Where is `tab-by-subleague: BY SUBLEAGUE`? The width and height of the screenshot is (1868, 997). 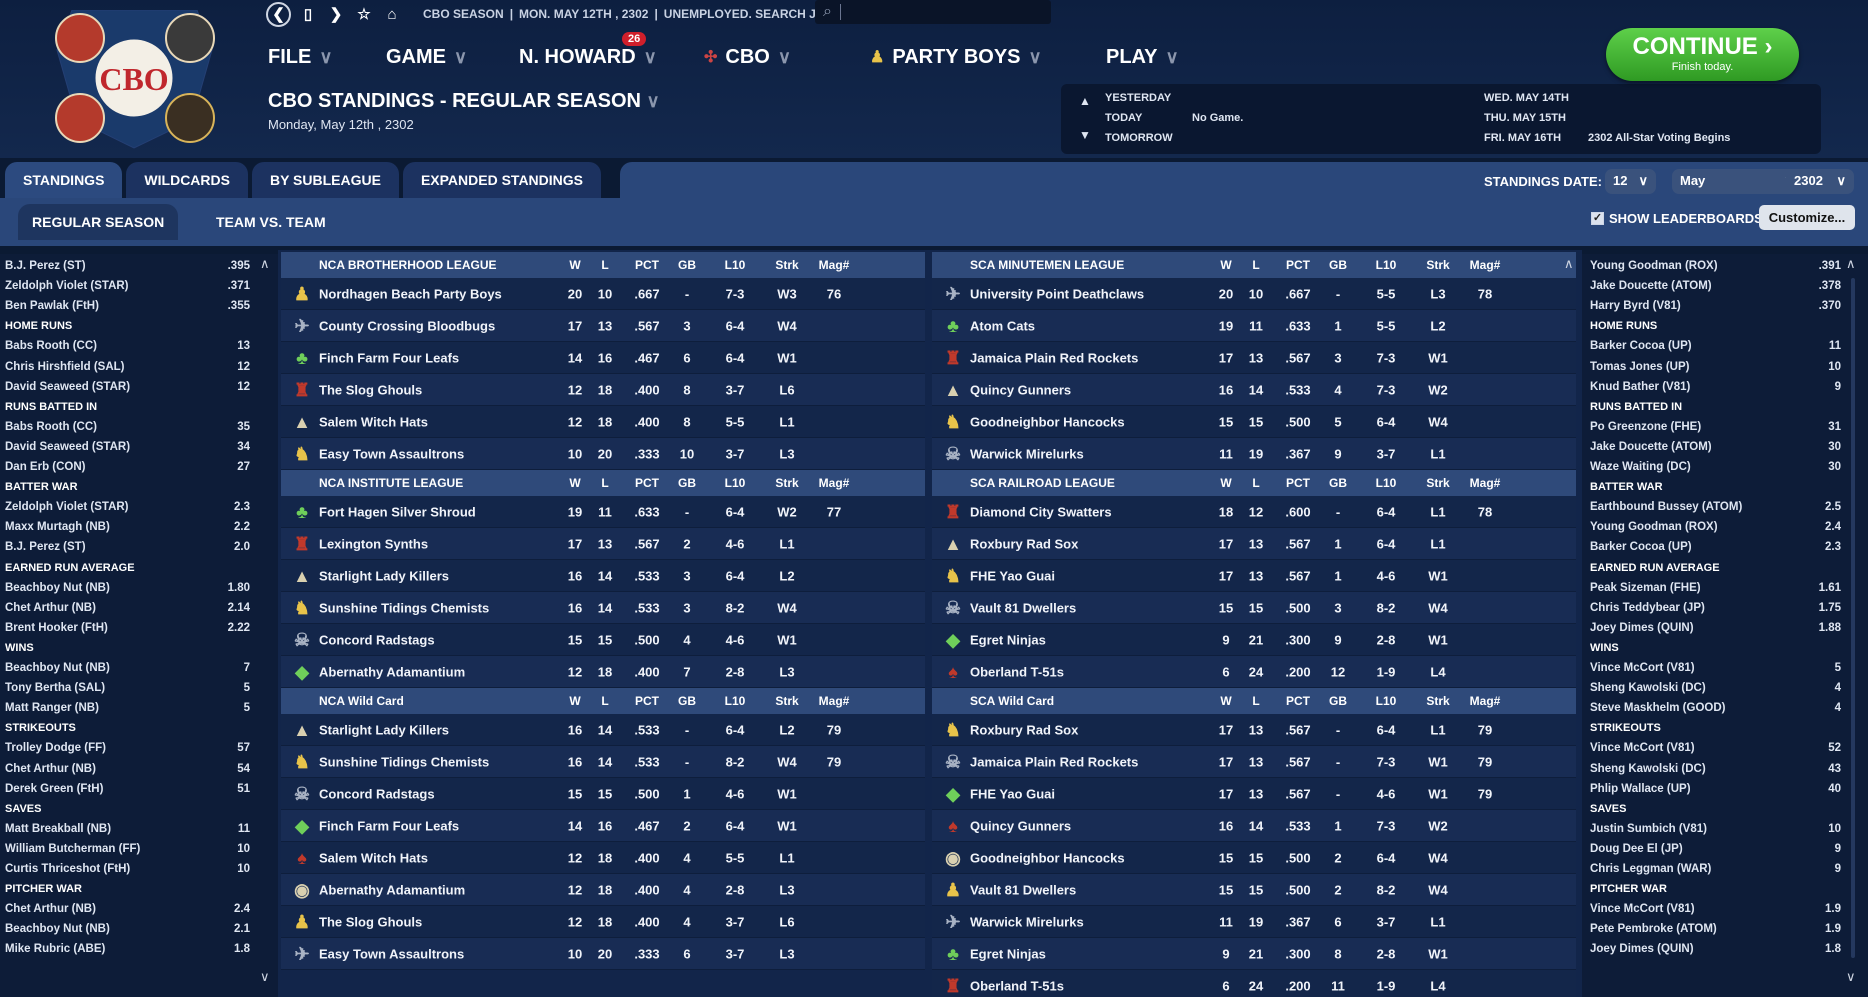 tab-by-subleague: BY SUBLEAGUE is located at coordinates (325, 180).